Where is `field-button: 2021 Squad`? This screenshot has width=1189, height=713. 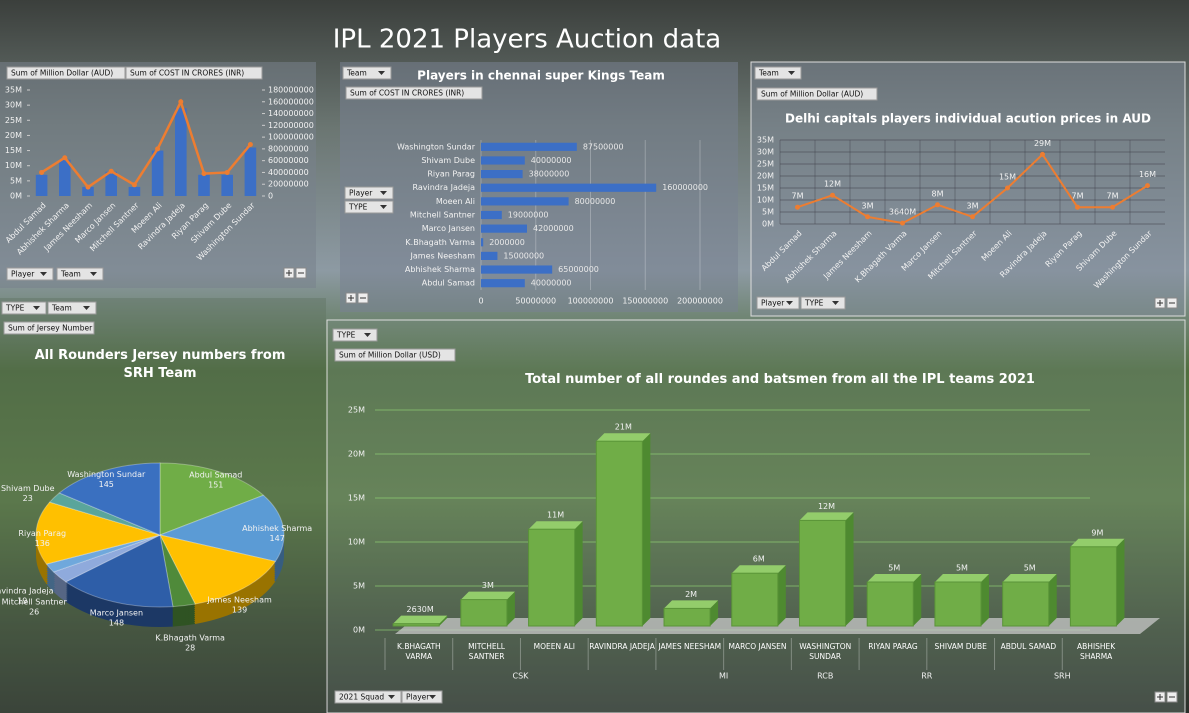 field-button: 2021 Squad is located at coordinates (368, 697).